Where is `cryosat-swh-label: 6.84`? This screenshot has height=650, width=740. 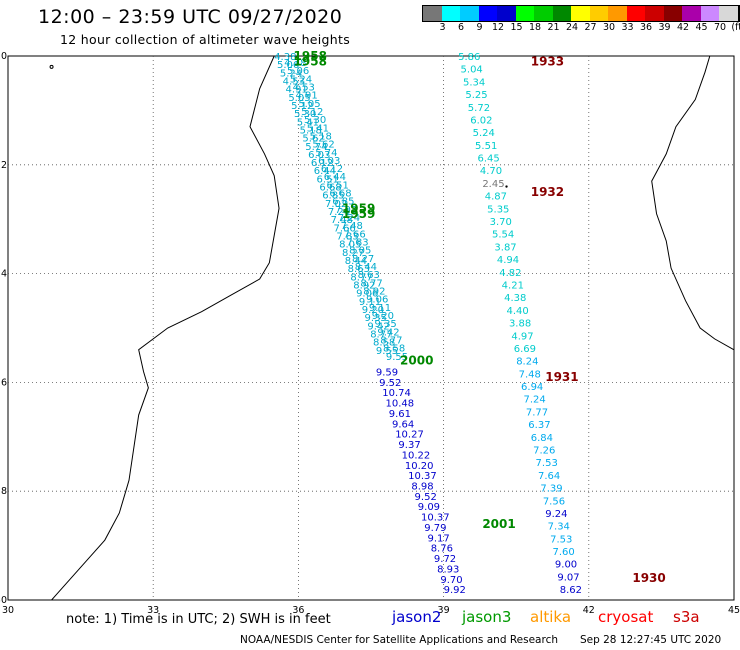
cryosat-swh-label: 6.84 is located at coordinates (542, 438).